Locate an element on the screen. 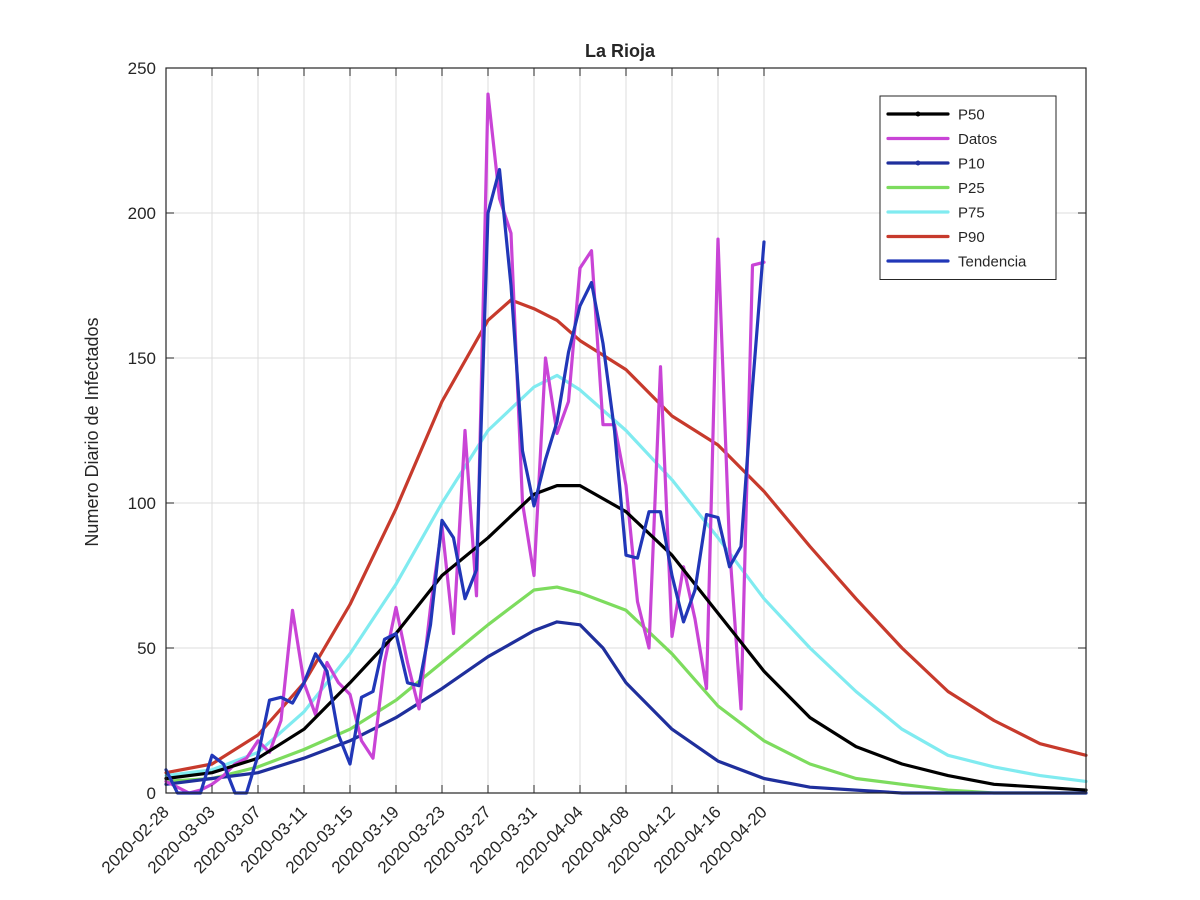 Image resolution: width=1200 pixels, height=900 pixels. legend-label: P90 is located at coordinates (971, 237).